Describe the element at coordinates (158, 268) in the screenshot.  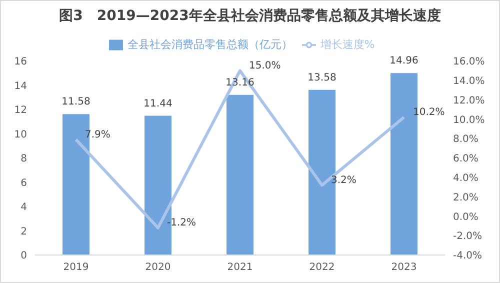
I see `x-tick-label: 2020` at that location.